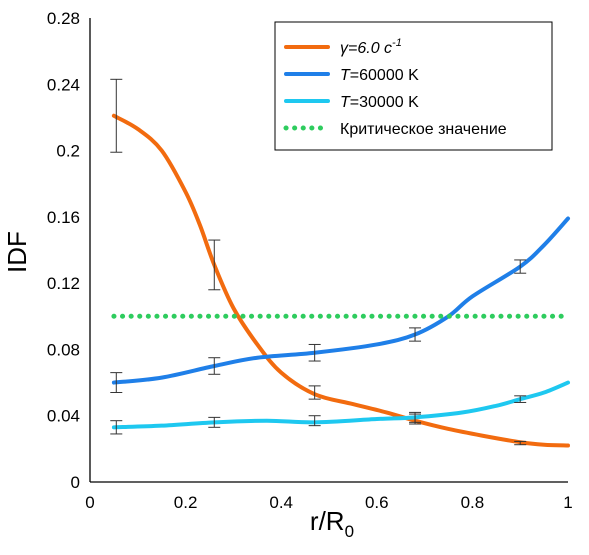 This screenshot has height=555, width=589. Describe the element at coordinates (63, 349) in the screenshot. I see `y-tick-label: 0.08` at that location.